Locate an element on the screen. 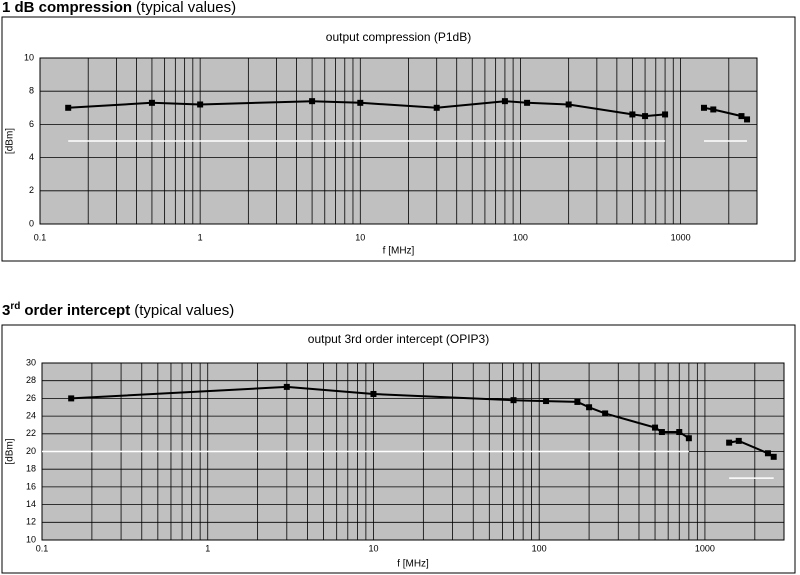 The height and width of the screenshot is (575, 800). section-heading: 3rd order intercept (typical values) is located at coordinates (118, 310).